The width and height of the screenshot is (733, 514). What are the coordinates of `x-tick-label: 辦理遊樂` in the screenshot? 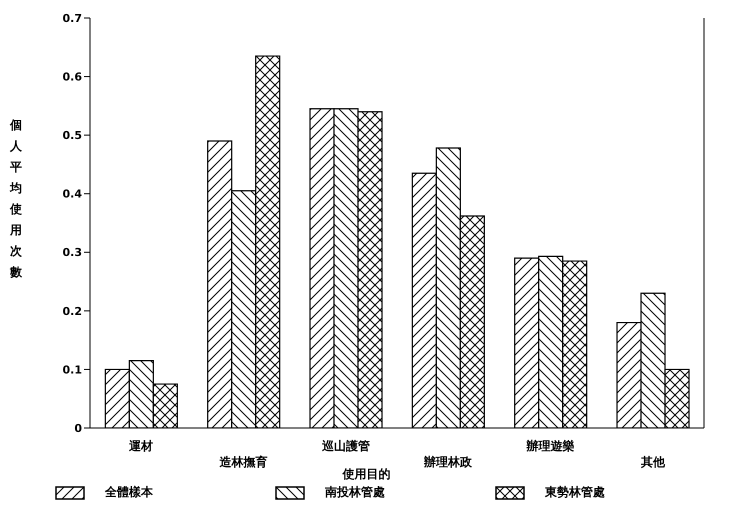 It's located at (550, 446).